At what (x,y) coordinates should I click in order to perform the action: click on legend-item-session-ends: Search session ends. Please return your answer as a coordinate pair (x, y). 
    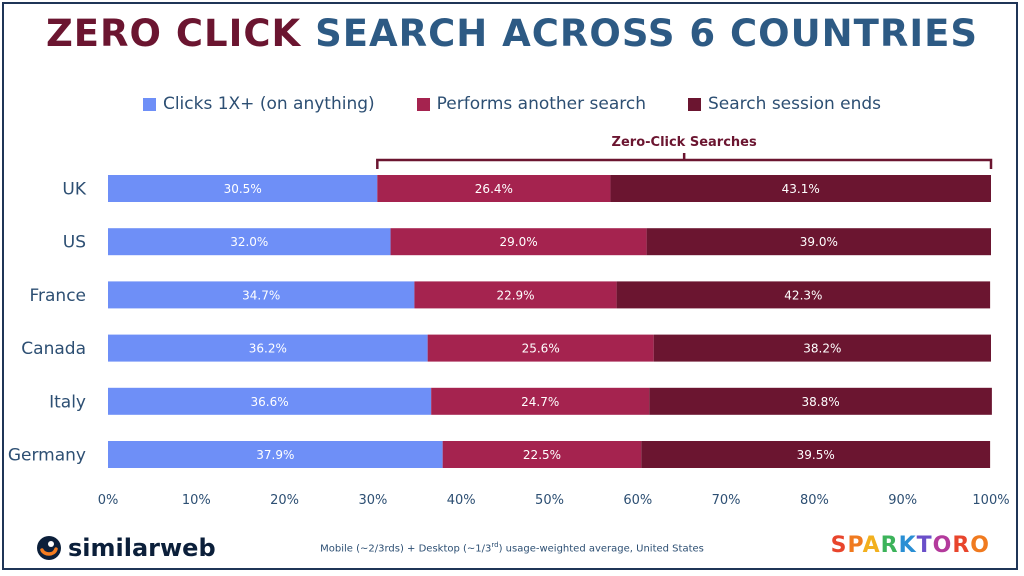
    Looking at the image, I should click on (784, 104).